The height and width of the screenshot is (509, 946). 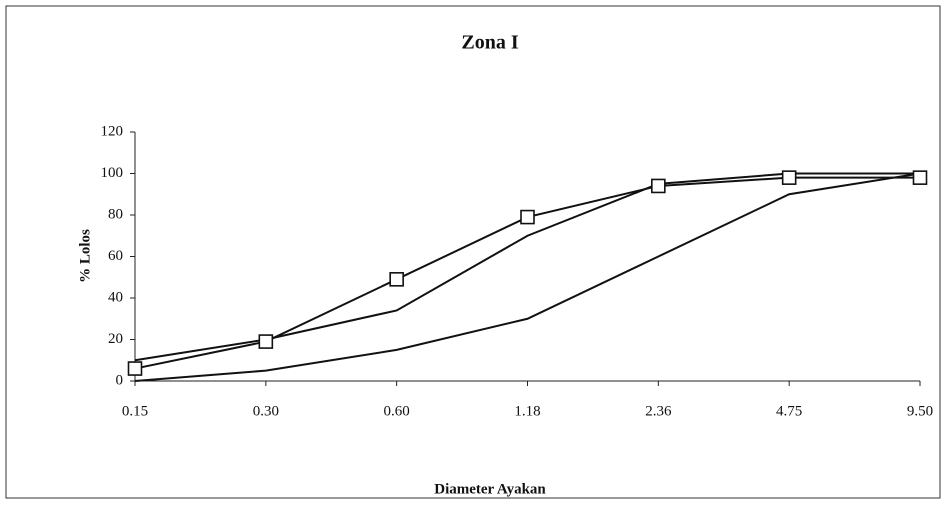 I want to click on x-tick-label: 2.36, so click(x=658, y=411).